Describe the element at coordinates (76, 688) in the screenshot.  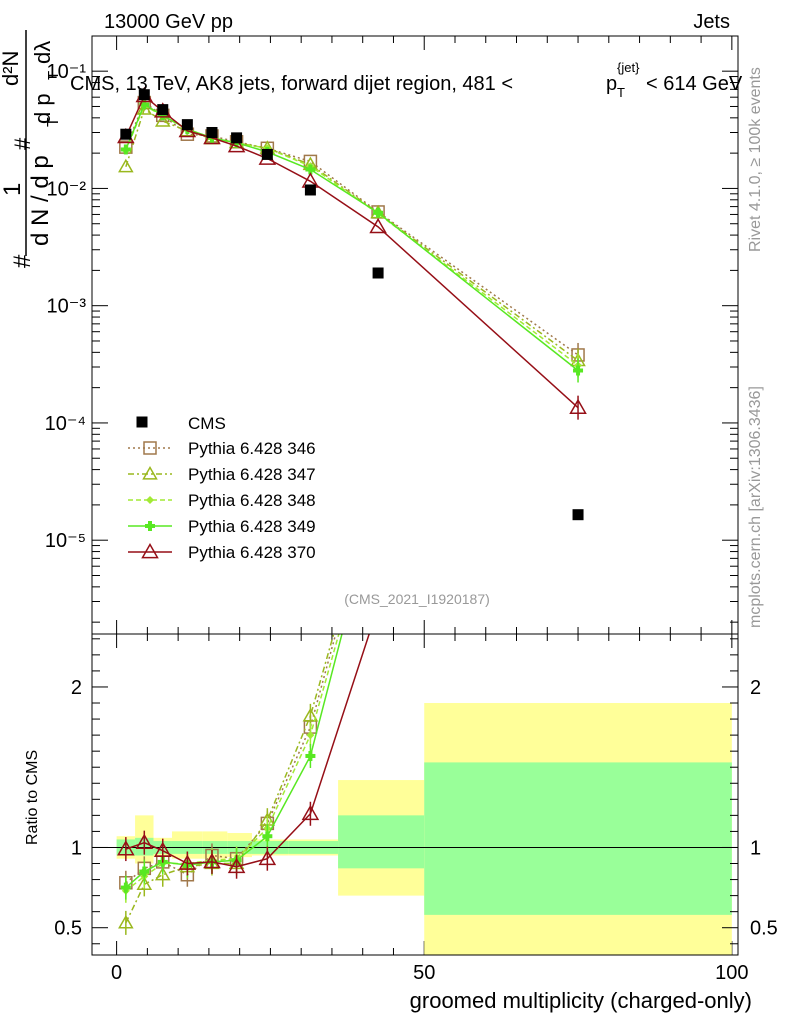
I see `ratio-tick-label: 2` at that location.